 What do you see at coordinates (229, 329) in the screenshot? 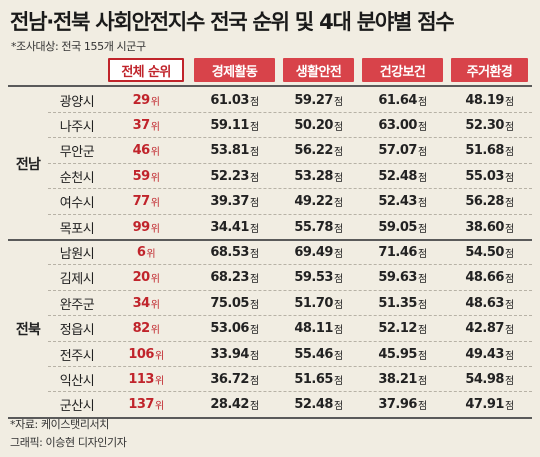
I see `score-value: 53.06` at bounding box center [229, 329].